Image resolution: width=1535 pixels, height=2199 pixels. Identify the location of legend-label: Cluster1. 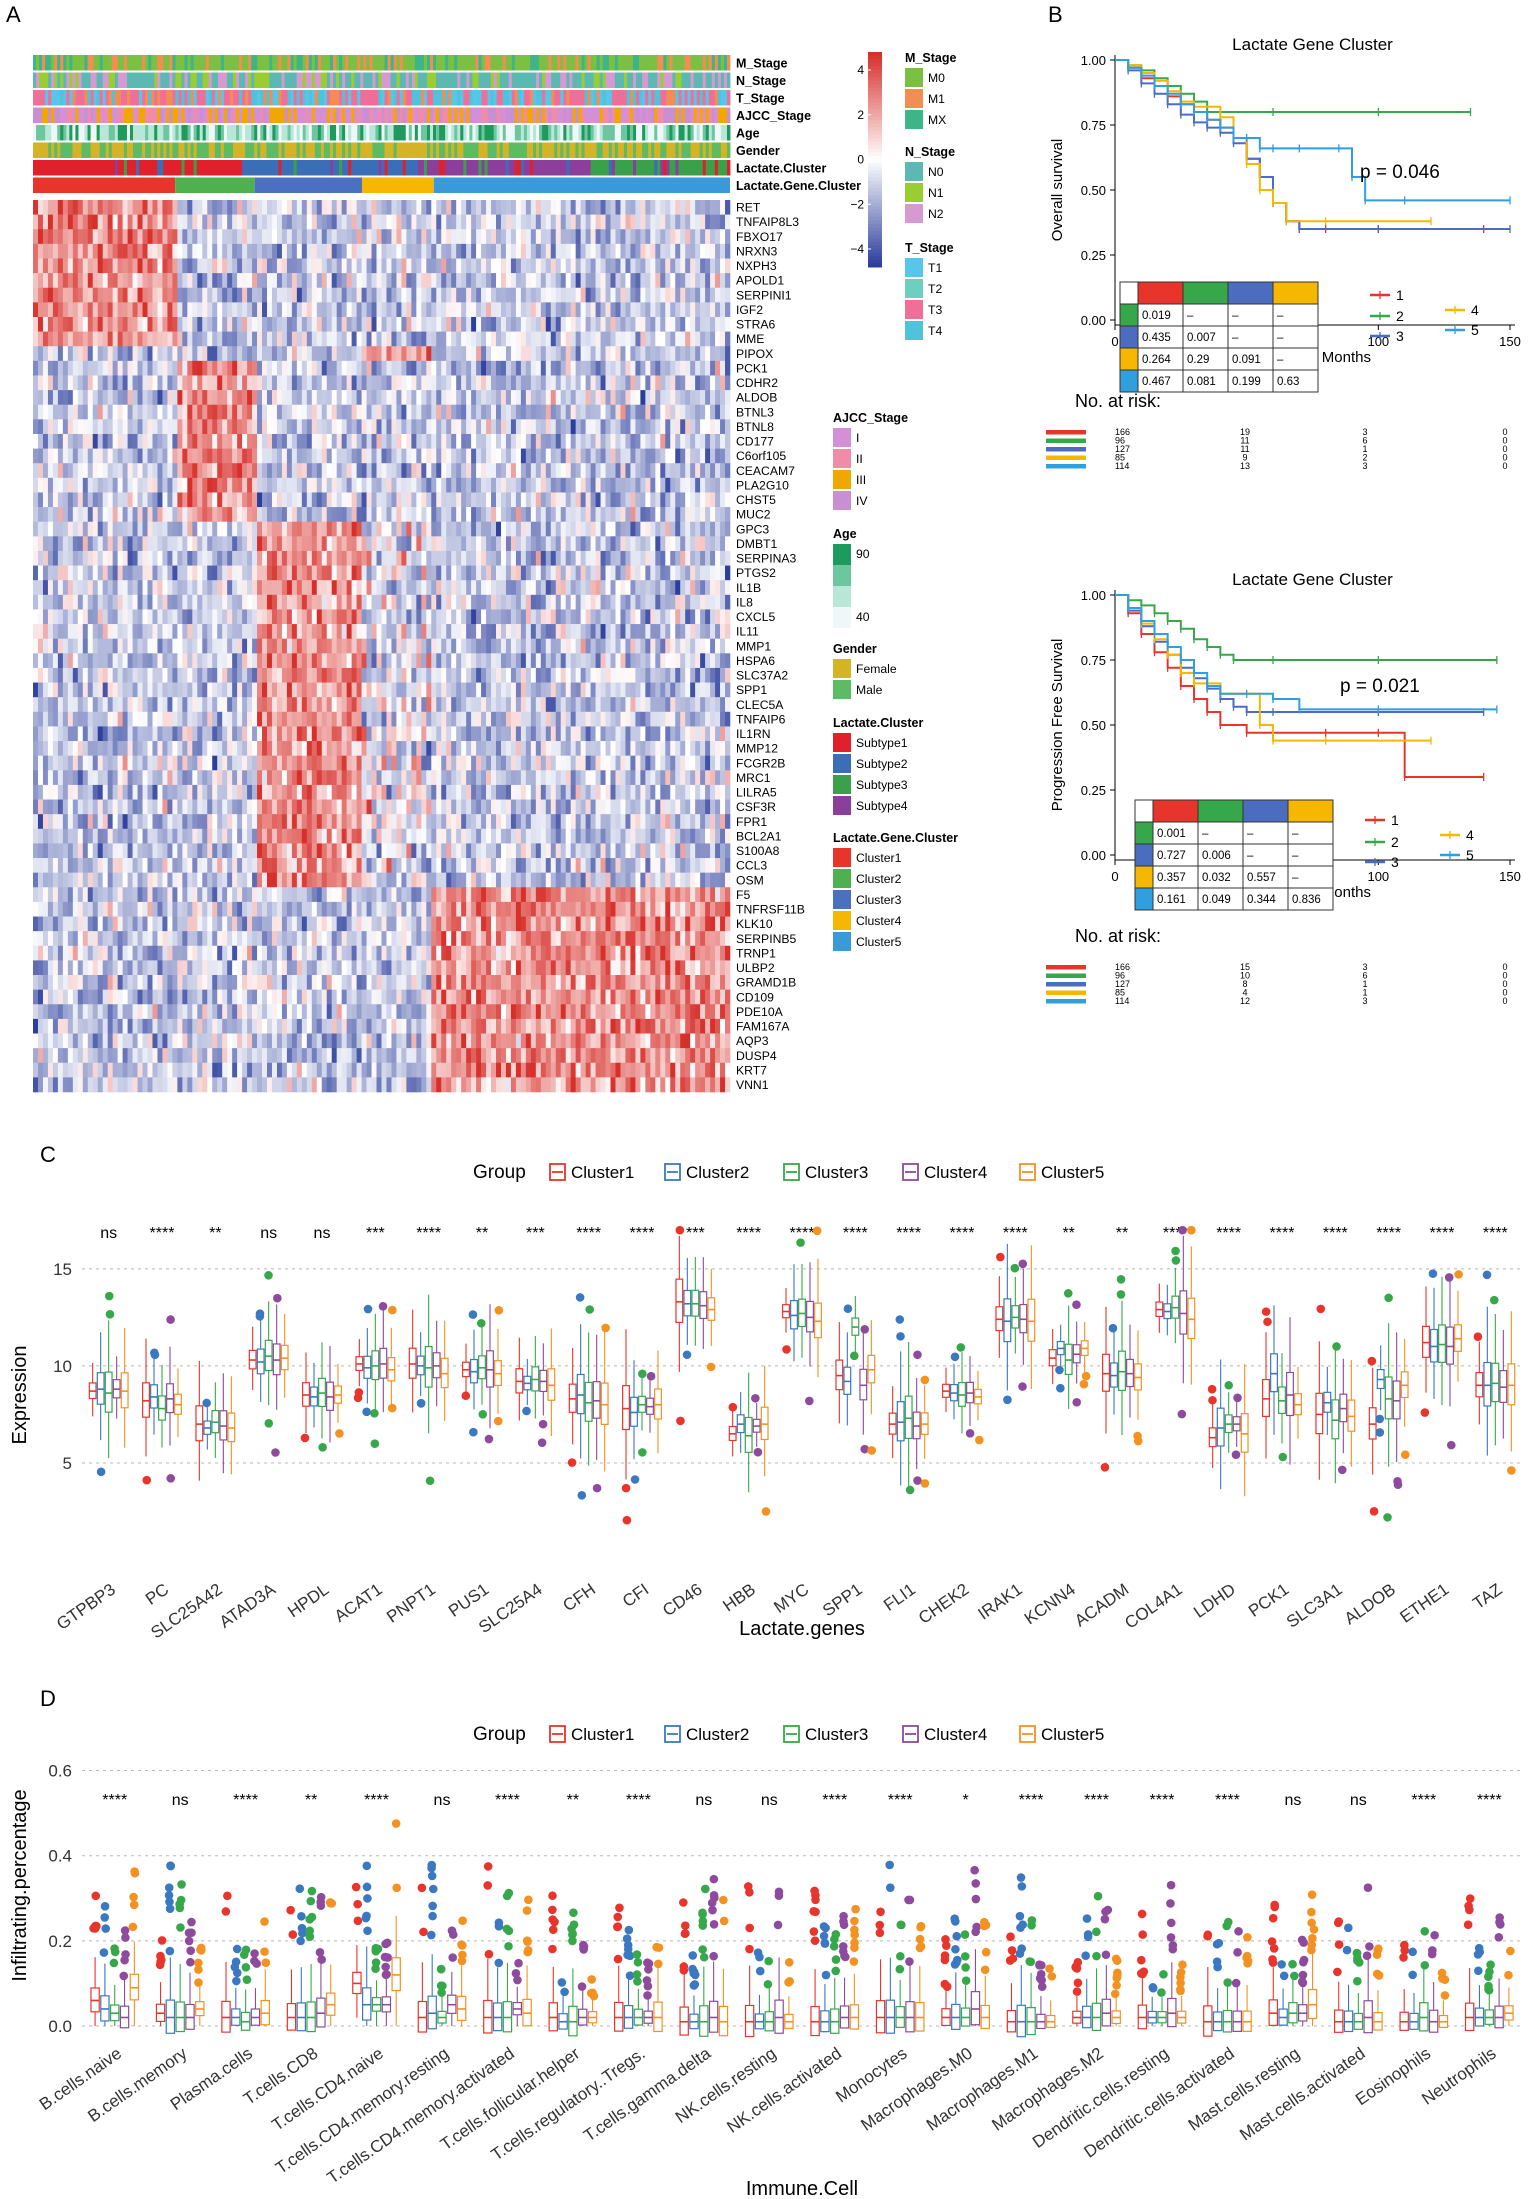
(602, 1172).